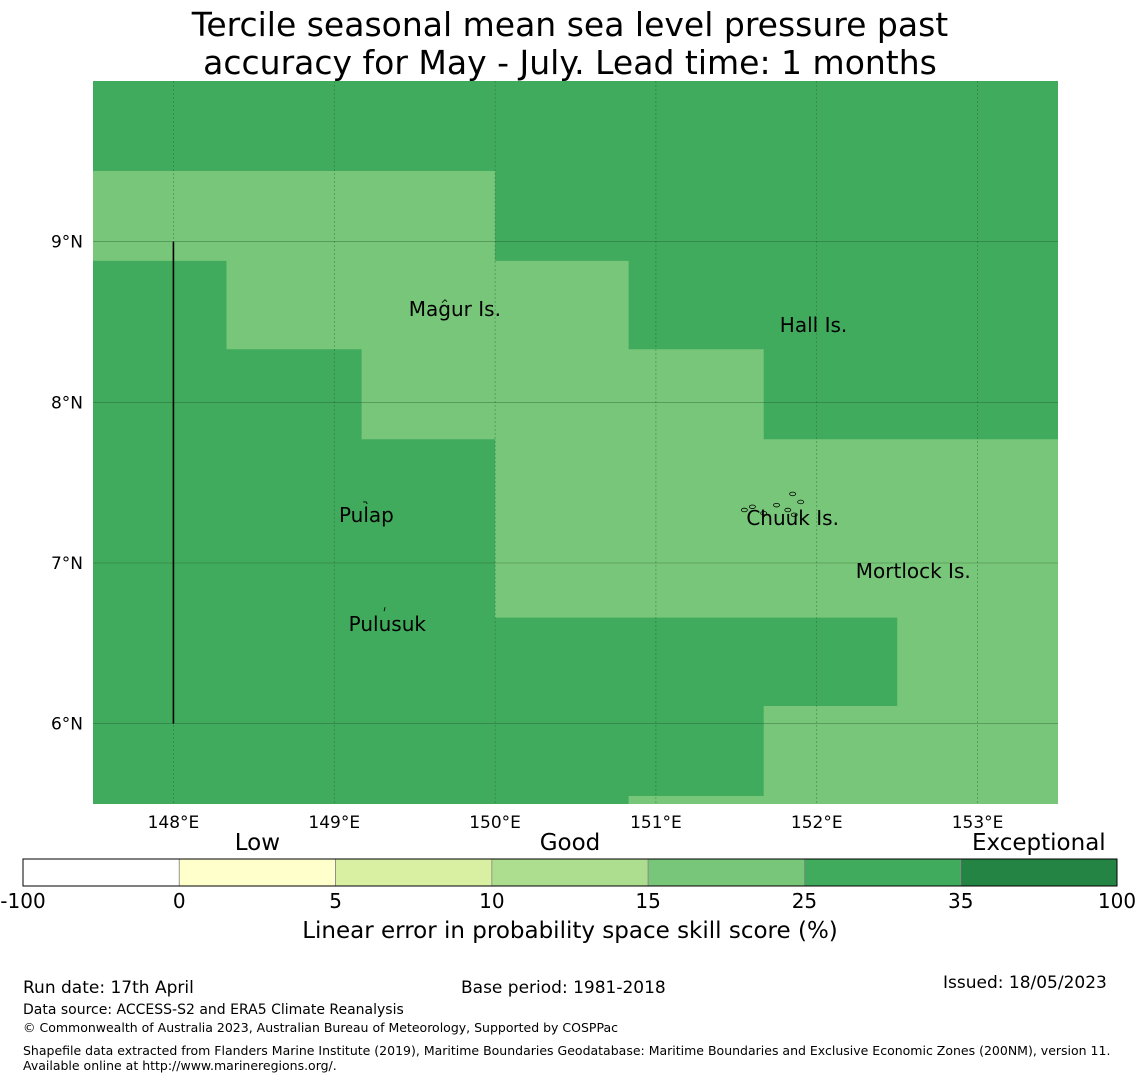 Image resolution: width=1140 pixels, height=1080 pixels. Describe the element at coordinates (179, 901) in the screenshot. I see `colorbar-tick-label: 0` at that location.